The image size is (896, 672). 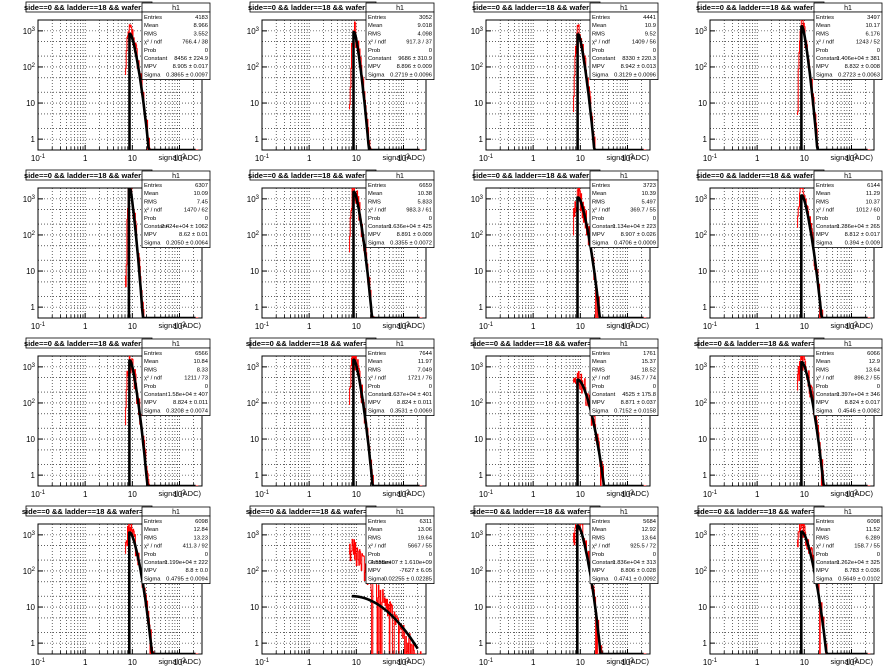 What do you see at coordinates (873, 354) in the screenshot?
I see `stats-value: 6066` at bounding box center [873, 354].